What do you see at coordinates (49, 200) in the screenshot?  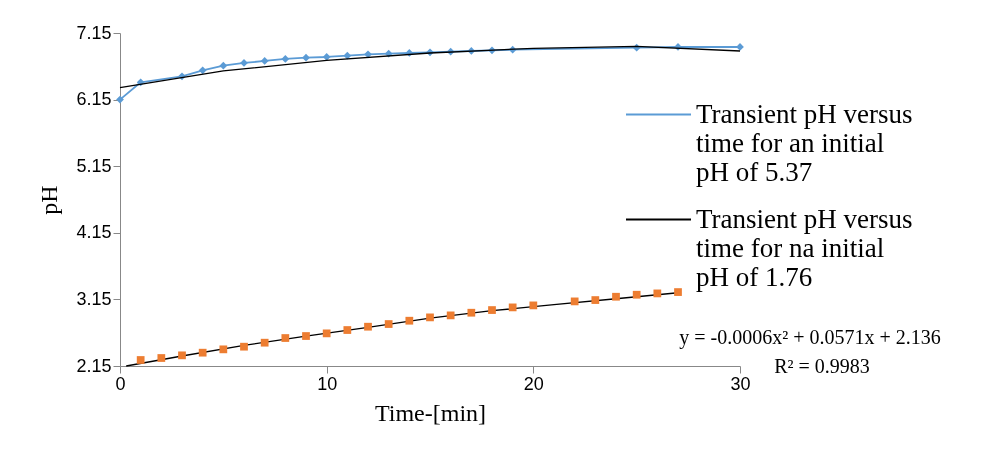 I see `y-axis-title: pH` at bounding box center [49, 200].